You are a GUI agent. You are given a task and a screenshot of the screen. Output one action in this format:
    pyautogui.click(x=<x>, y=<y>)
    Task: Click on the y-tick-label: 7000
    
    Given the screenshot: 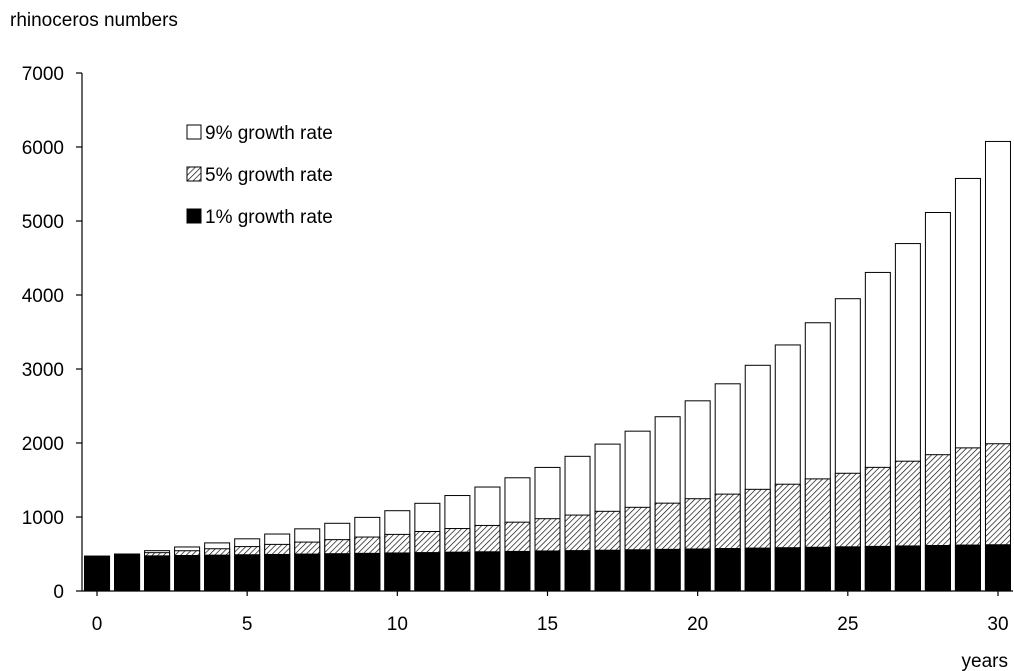 What is the action you would take?
    pyautogui.click(x=43, y=74)
    